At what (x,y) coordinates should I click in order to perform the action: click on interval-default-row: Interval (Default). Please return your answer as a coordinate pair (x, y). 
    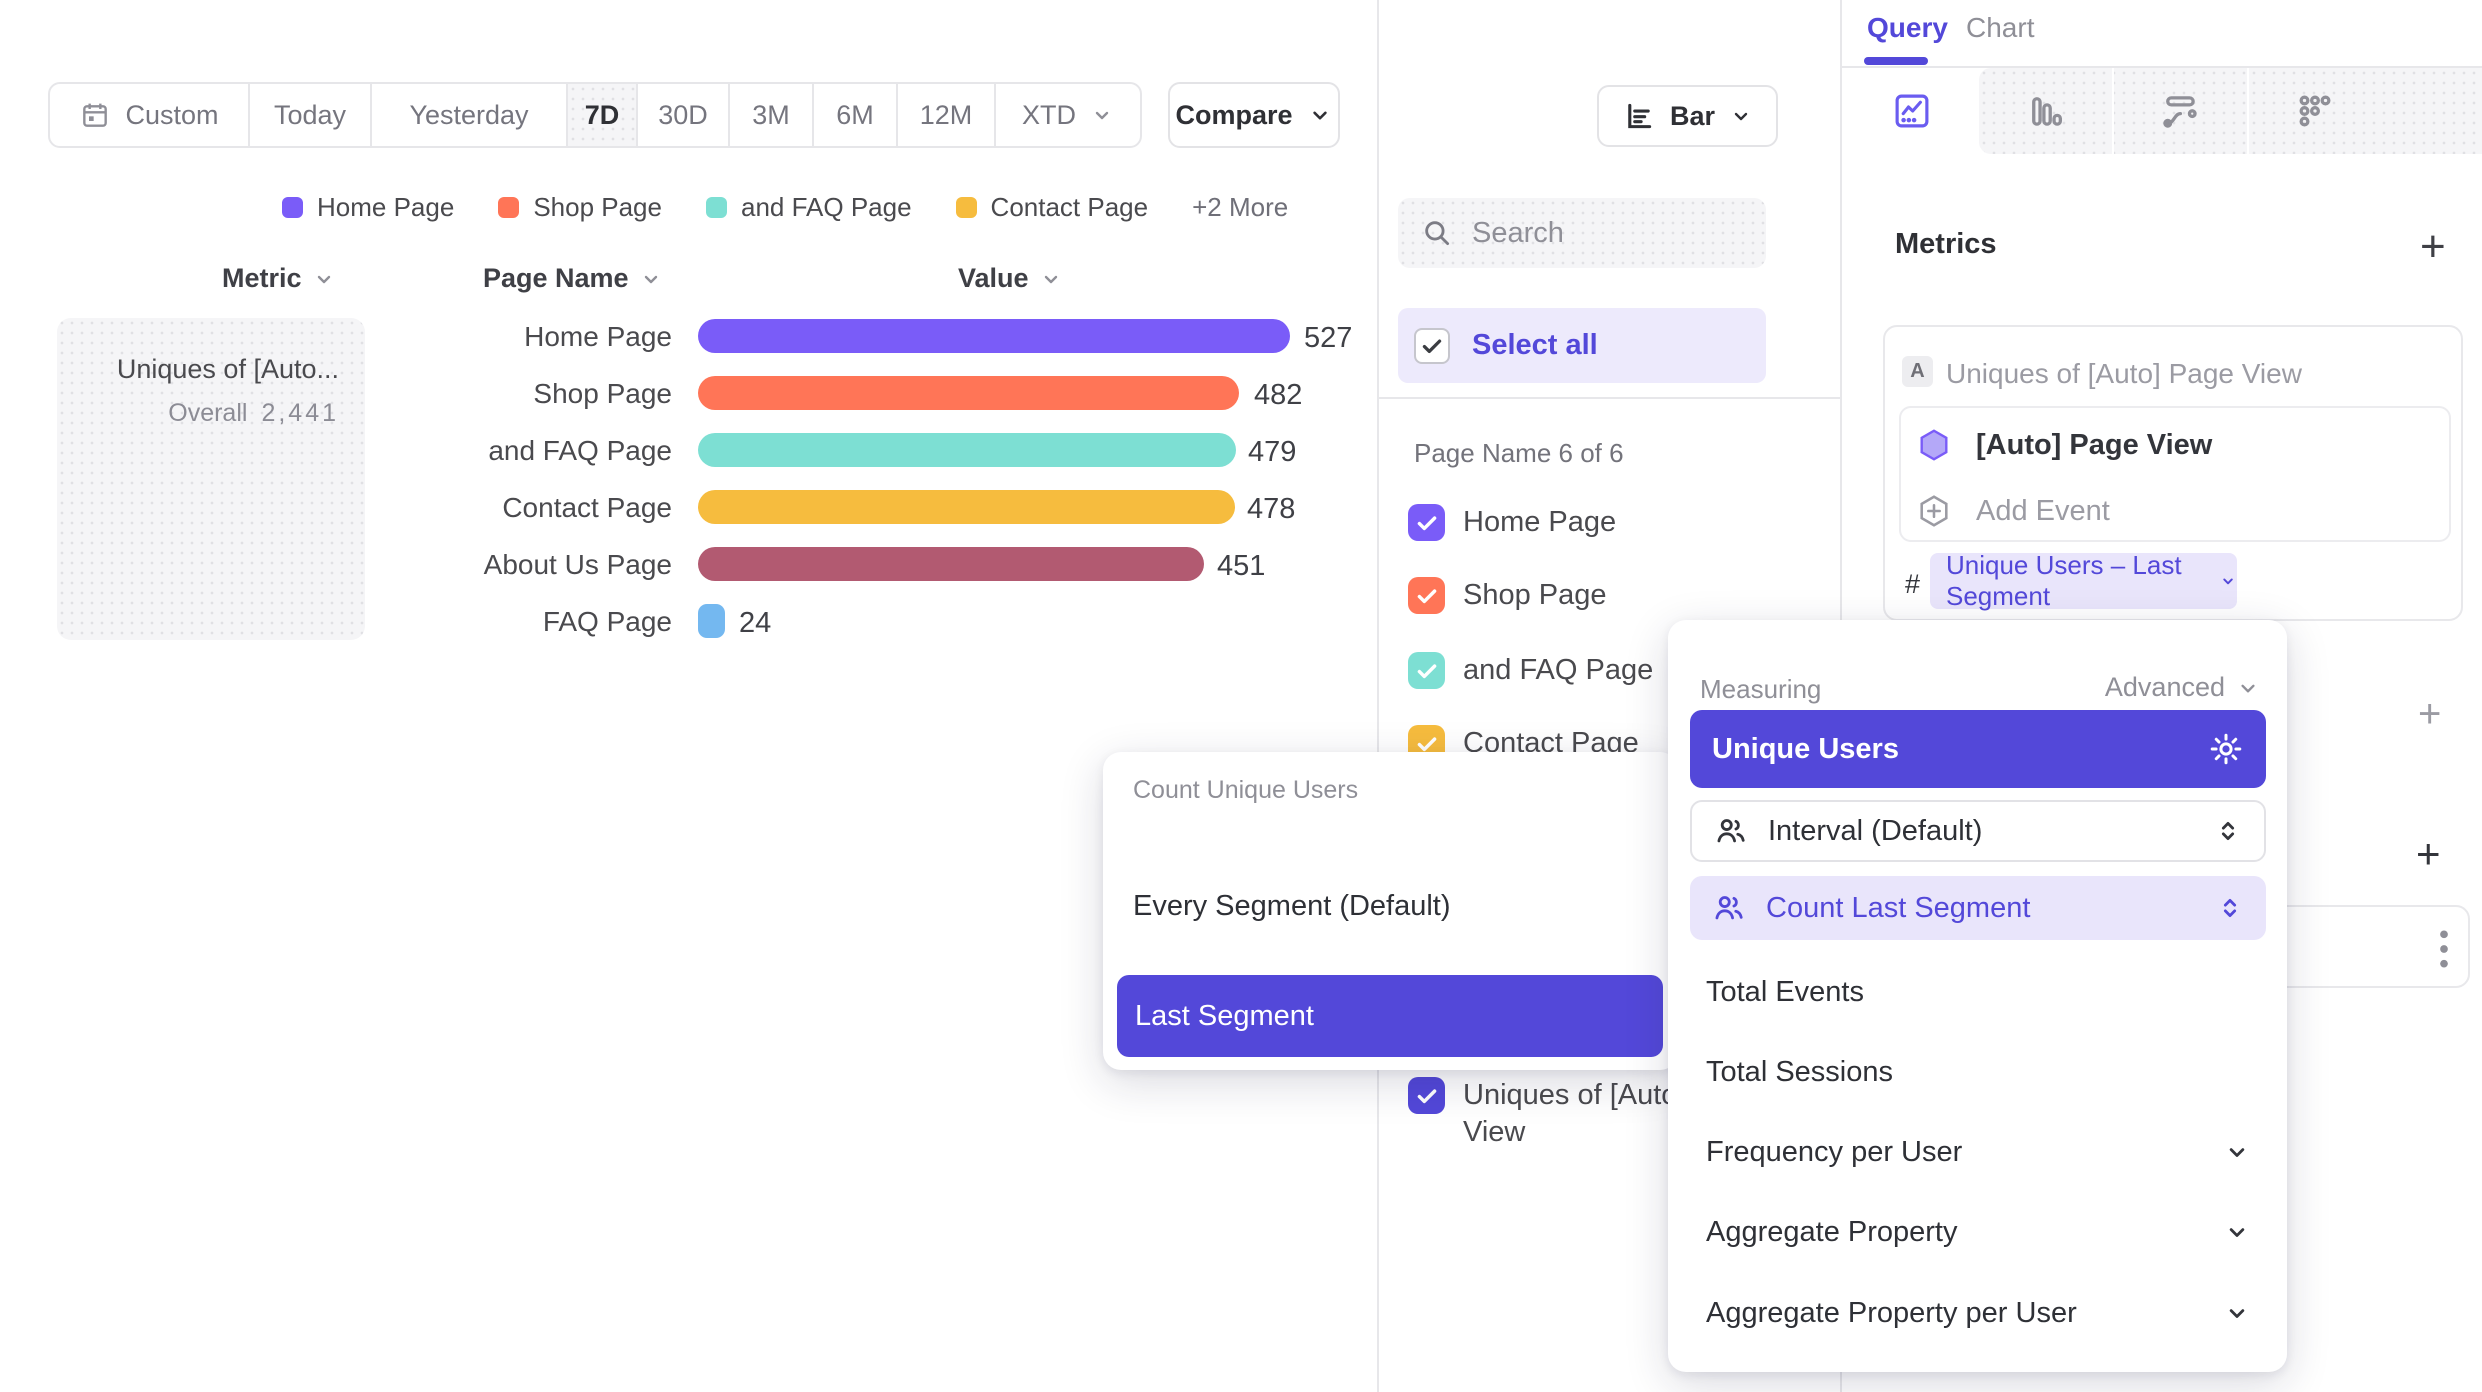
    Looking at the image, I should click on (1978, 831).